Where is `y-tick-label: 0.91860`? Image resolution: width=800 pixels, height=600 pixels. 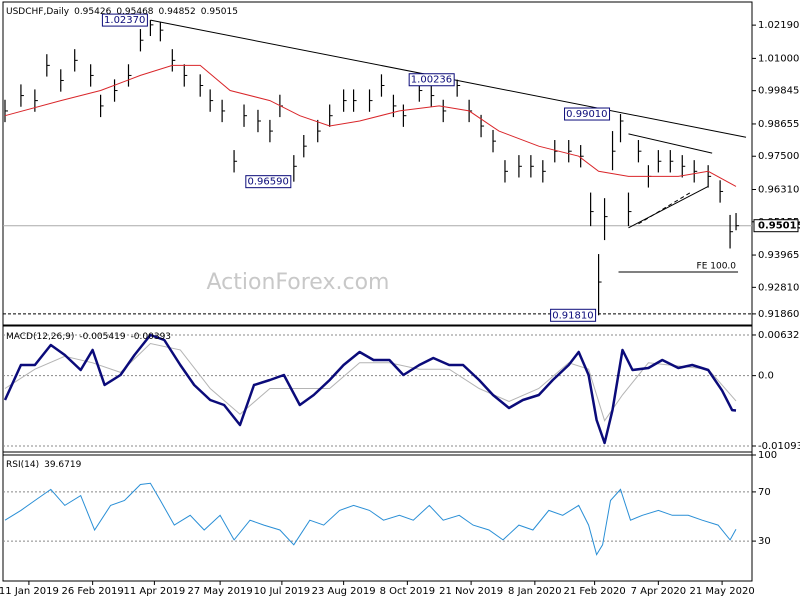
y-tick-label: 0.91860 is located at coordinates (778, 314).